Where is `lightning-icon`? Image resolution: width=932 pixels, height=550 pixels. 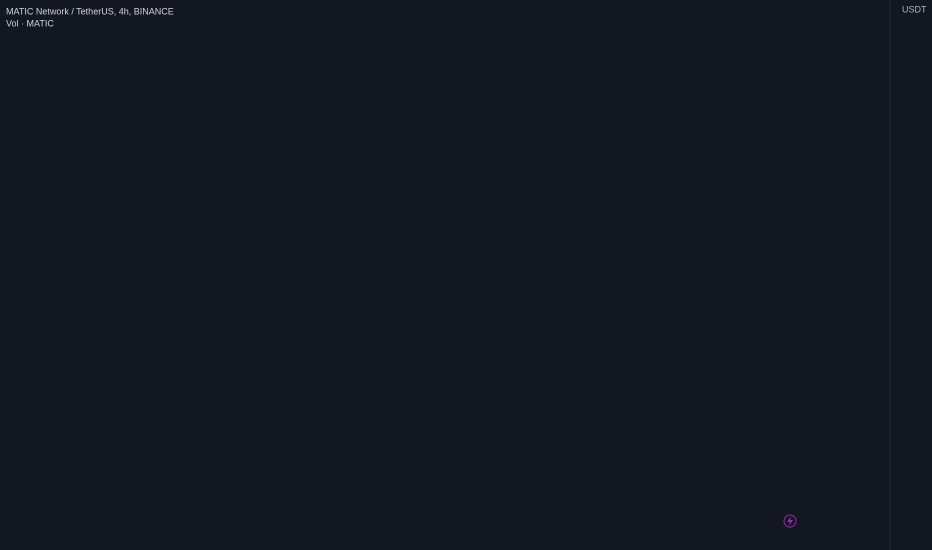 lightning-icon is located at coordinates (790, 521).